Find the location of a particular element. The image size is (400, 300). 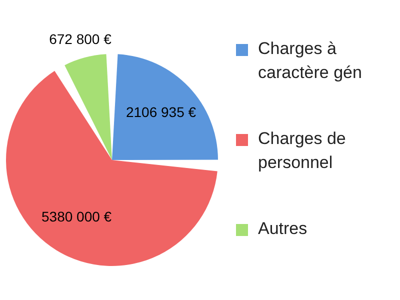

legend-label: Charges de personnel is located at coordinates (302, 150).